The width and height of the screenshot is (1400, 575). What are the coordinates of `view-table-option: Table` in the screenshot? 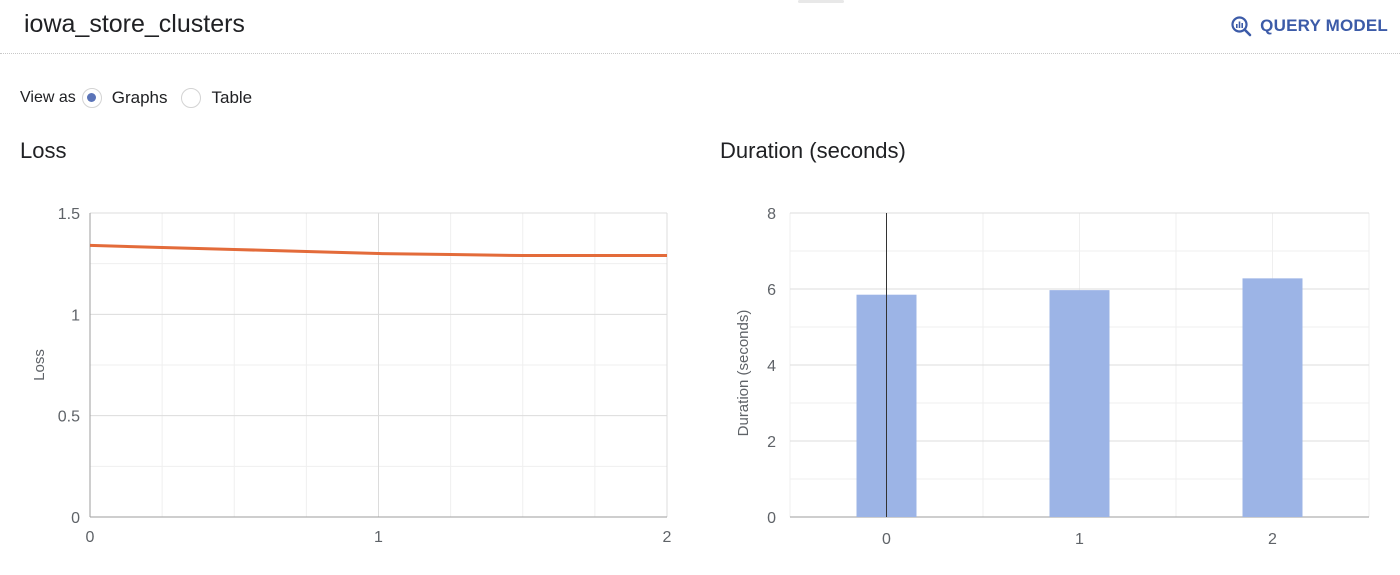 It's located at (216, 98).